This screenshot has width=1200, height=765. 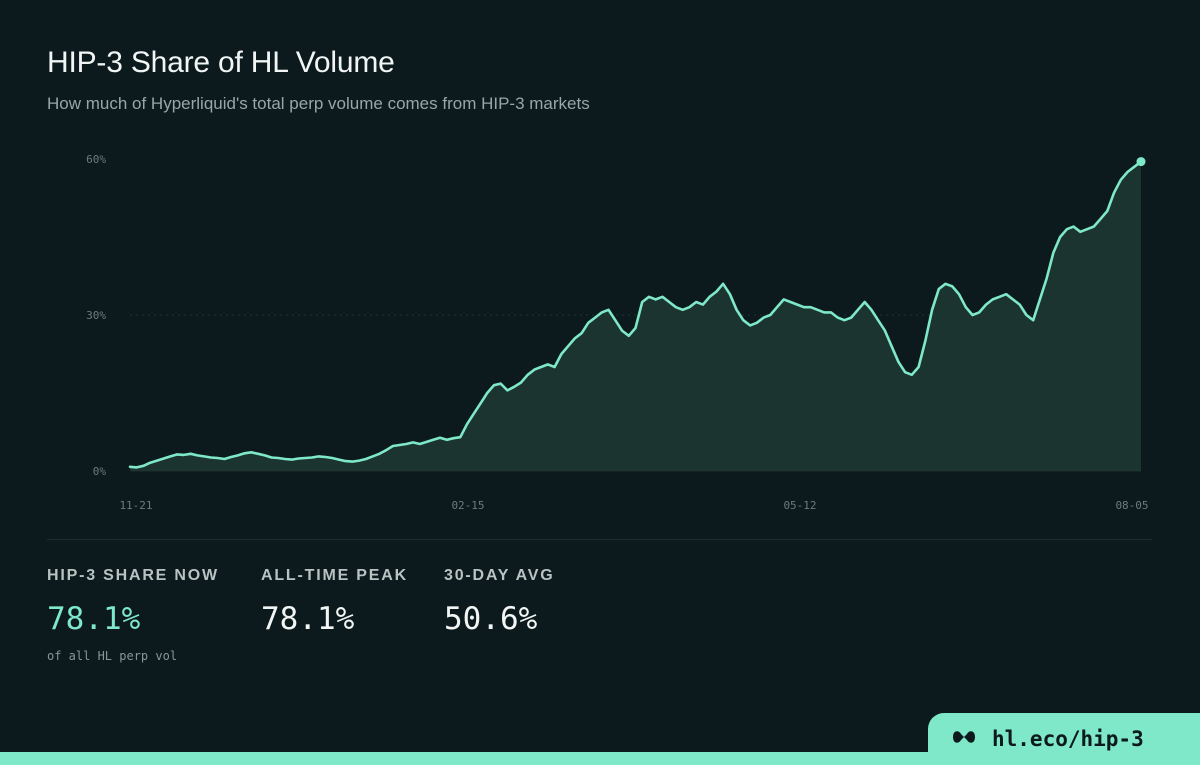 I want to click on stat-label: 30-DAY AVG, so click(x=499, y=575).